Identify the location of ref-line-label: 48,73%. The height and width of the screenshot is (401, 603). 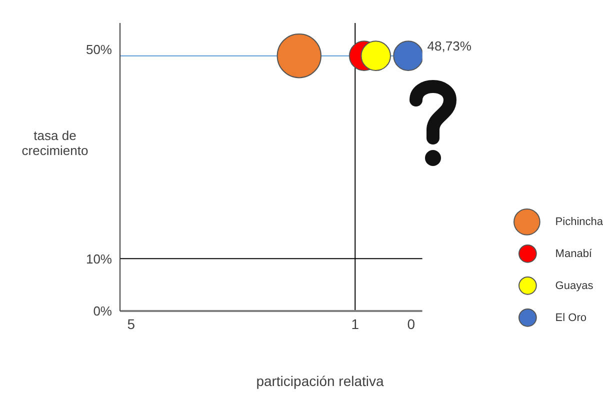
(449, 46).